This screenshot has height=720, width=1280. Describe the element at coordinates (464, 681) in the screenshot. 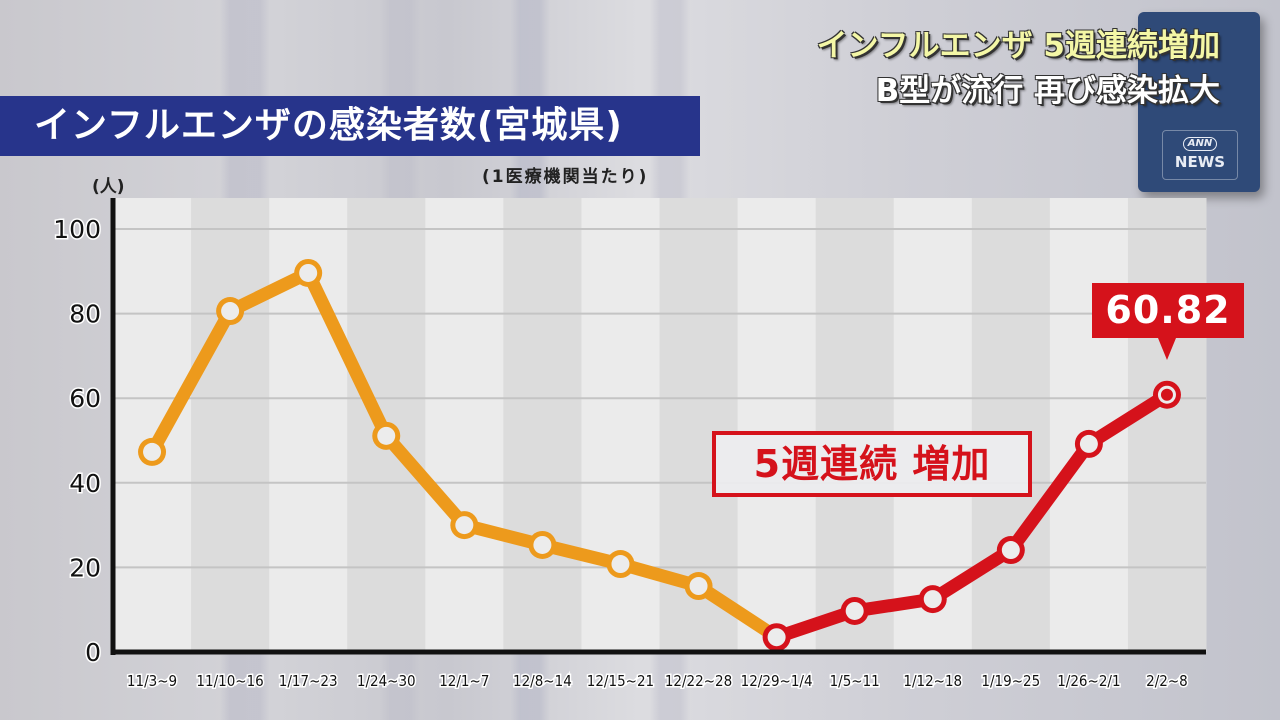

I see `x-tick-label: 12/1~7` at that location.